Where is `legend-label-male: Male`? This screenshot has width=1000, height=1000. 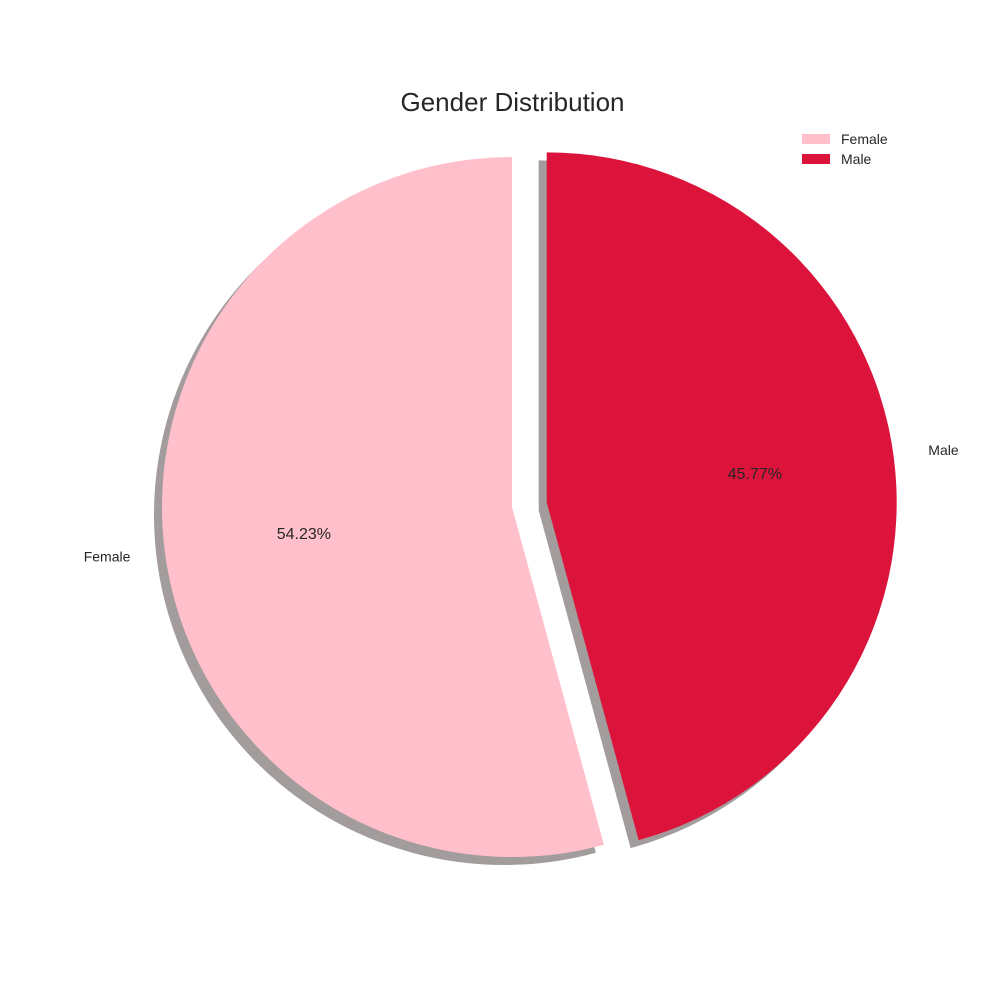 legend-label-male: Male is located at coordinates (856, 159).